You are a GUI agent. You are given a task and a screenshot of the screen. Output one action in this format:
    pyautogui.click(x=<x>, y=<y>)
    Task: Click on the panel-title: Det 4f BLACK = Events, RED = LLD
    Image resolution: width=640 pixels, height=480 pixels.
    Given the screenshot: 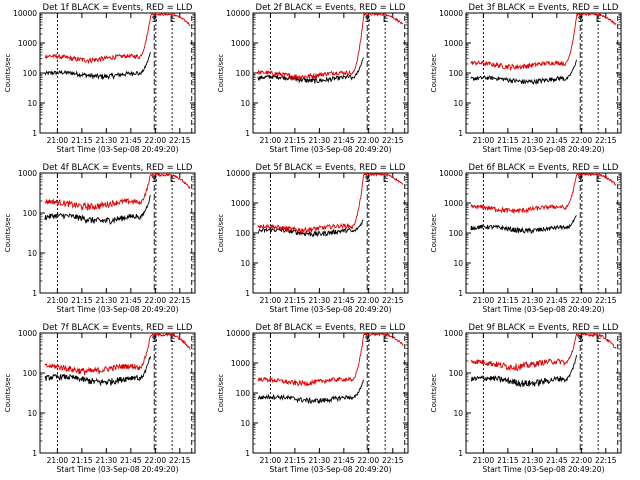 What is the action you would take?
    pyautogui.click(x=118, y=168)
    